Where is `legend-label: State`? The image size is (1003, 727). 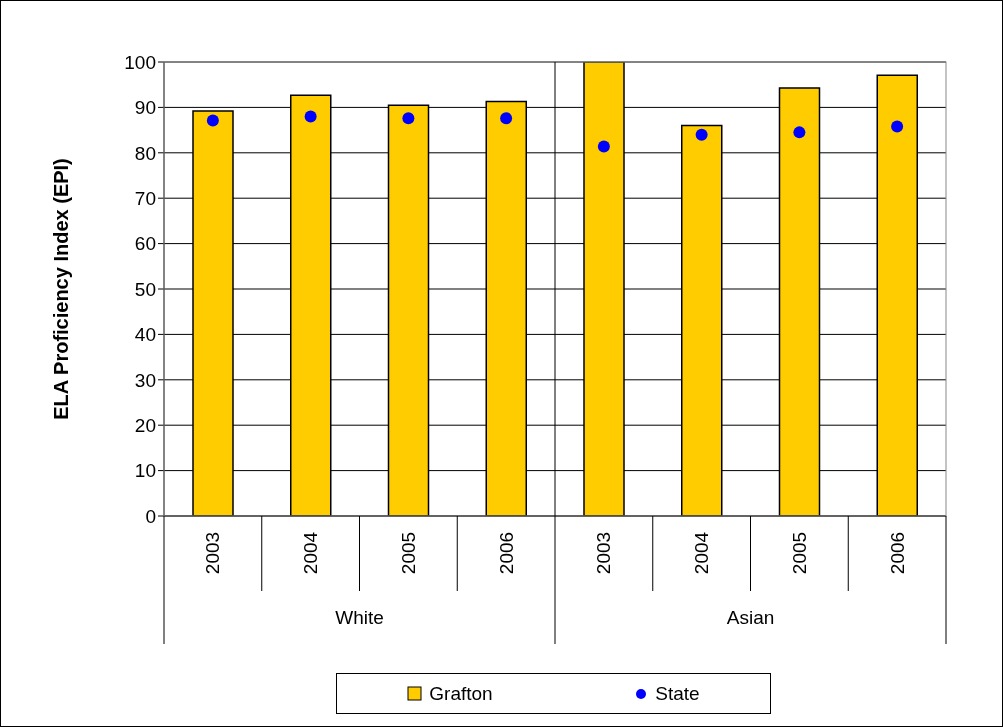
legend-label: State is located at coordinates (677, 693).